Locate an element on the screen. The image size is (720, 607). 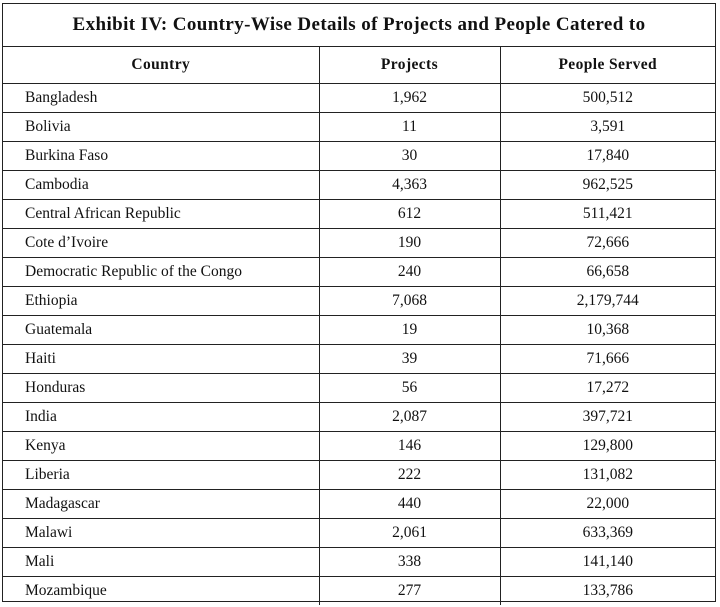
people-served-cell: 141,140 is located at coordinates (607, 562).